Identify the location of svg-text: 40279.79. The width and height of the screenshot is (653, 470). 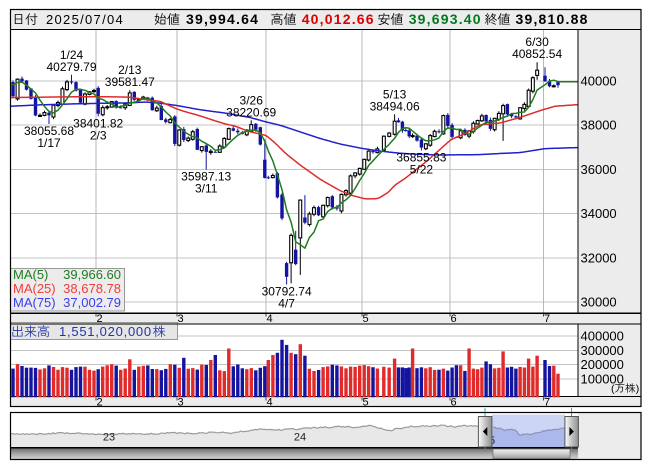
(71, 67).